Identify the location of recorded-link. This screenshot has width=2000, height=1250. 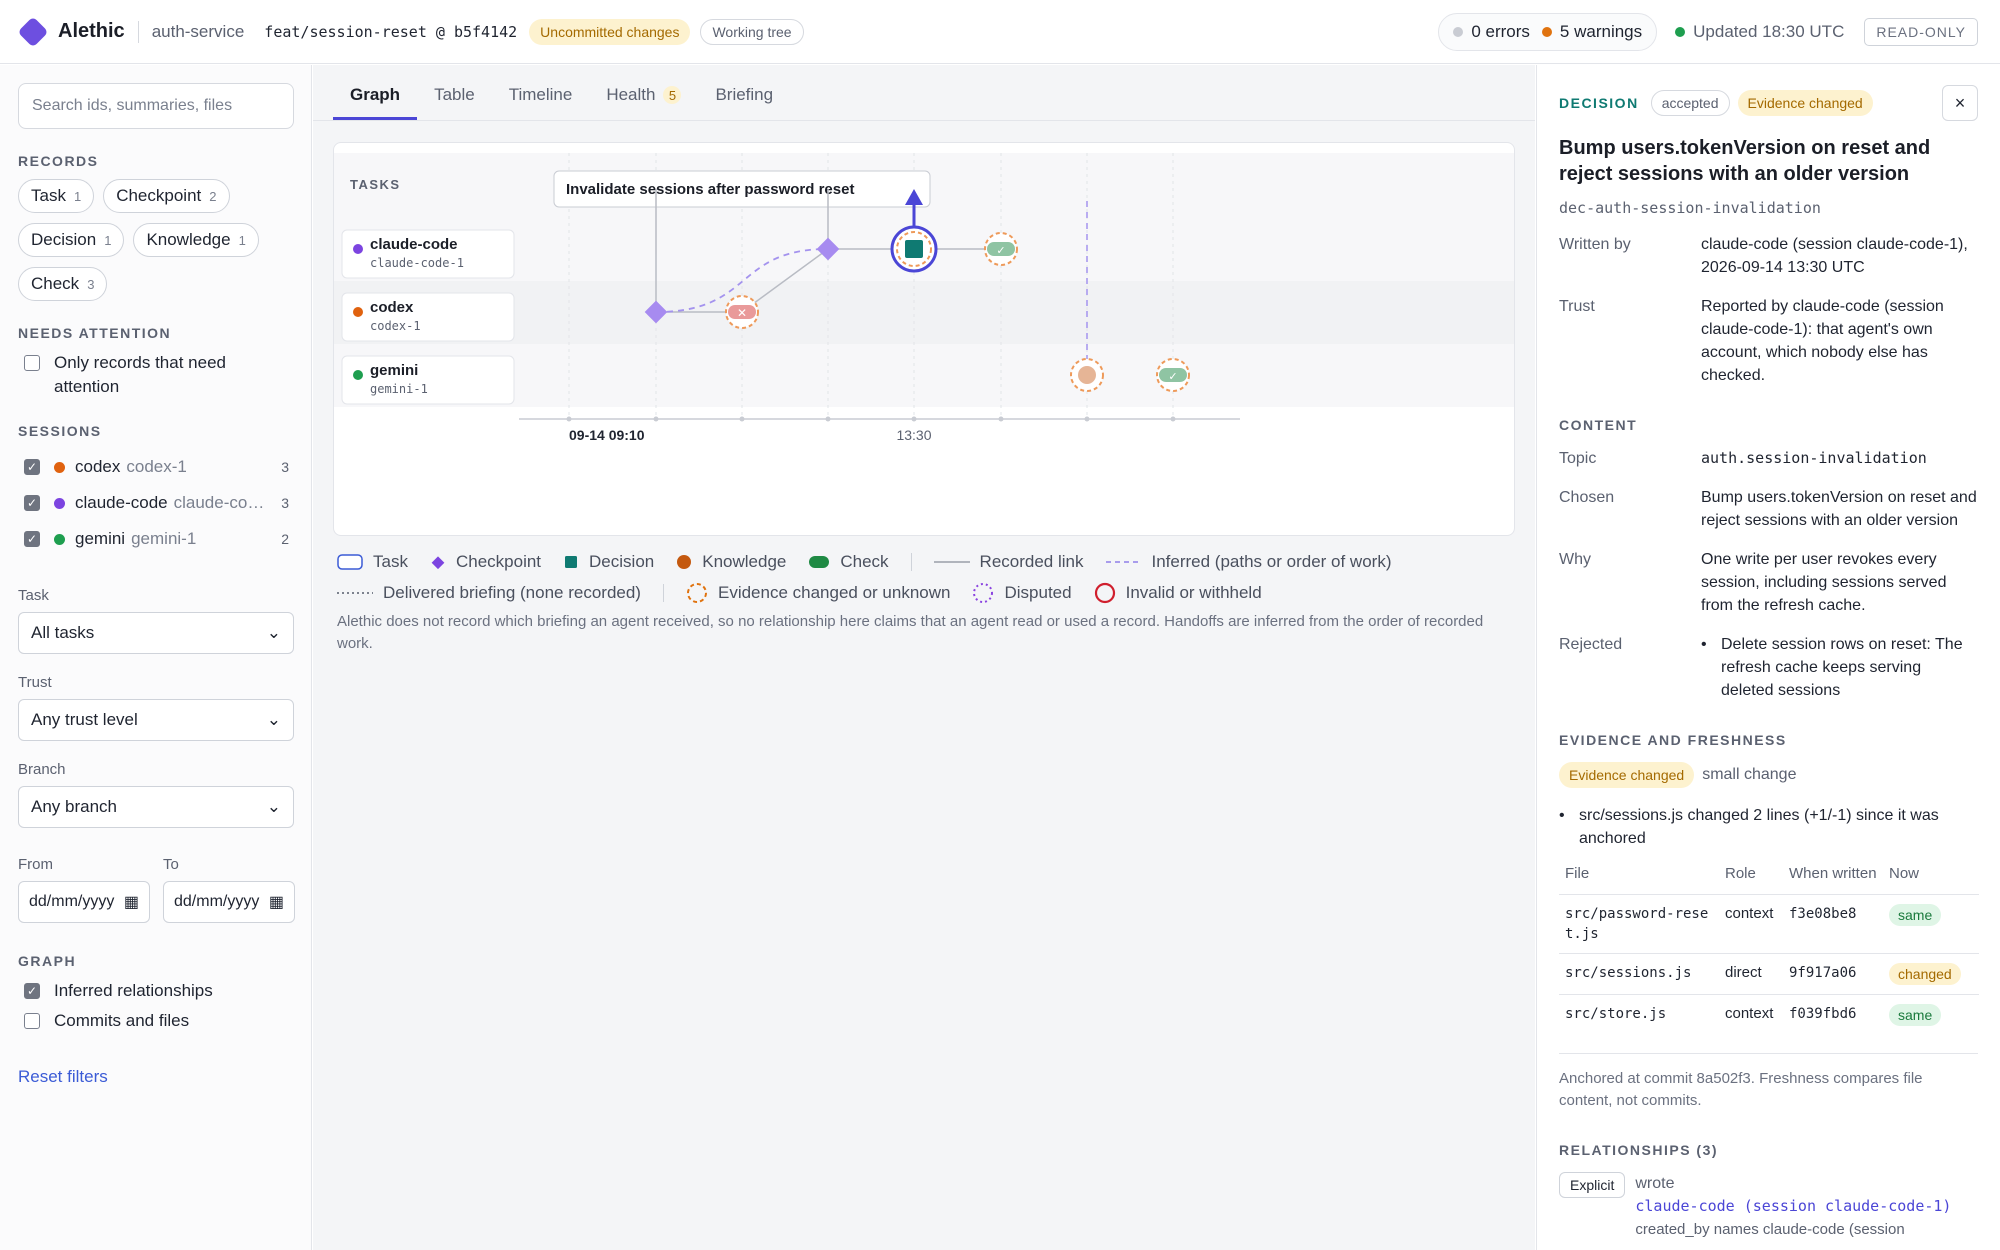
(785, 280).